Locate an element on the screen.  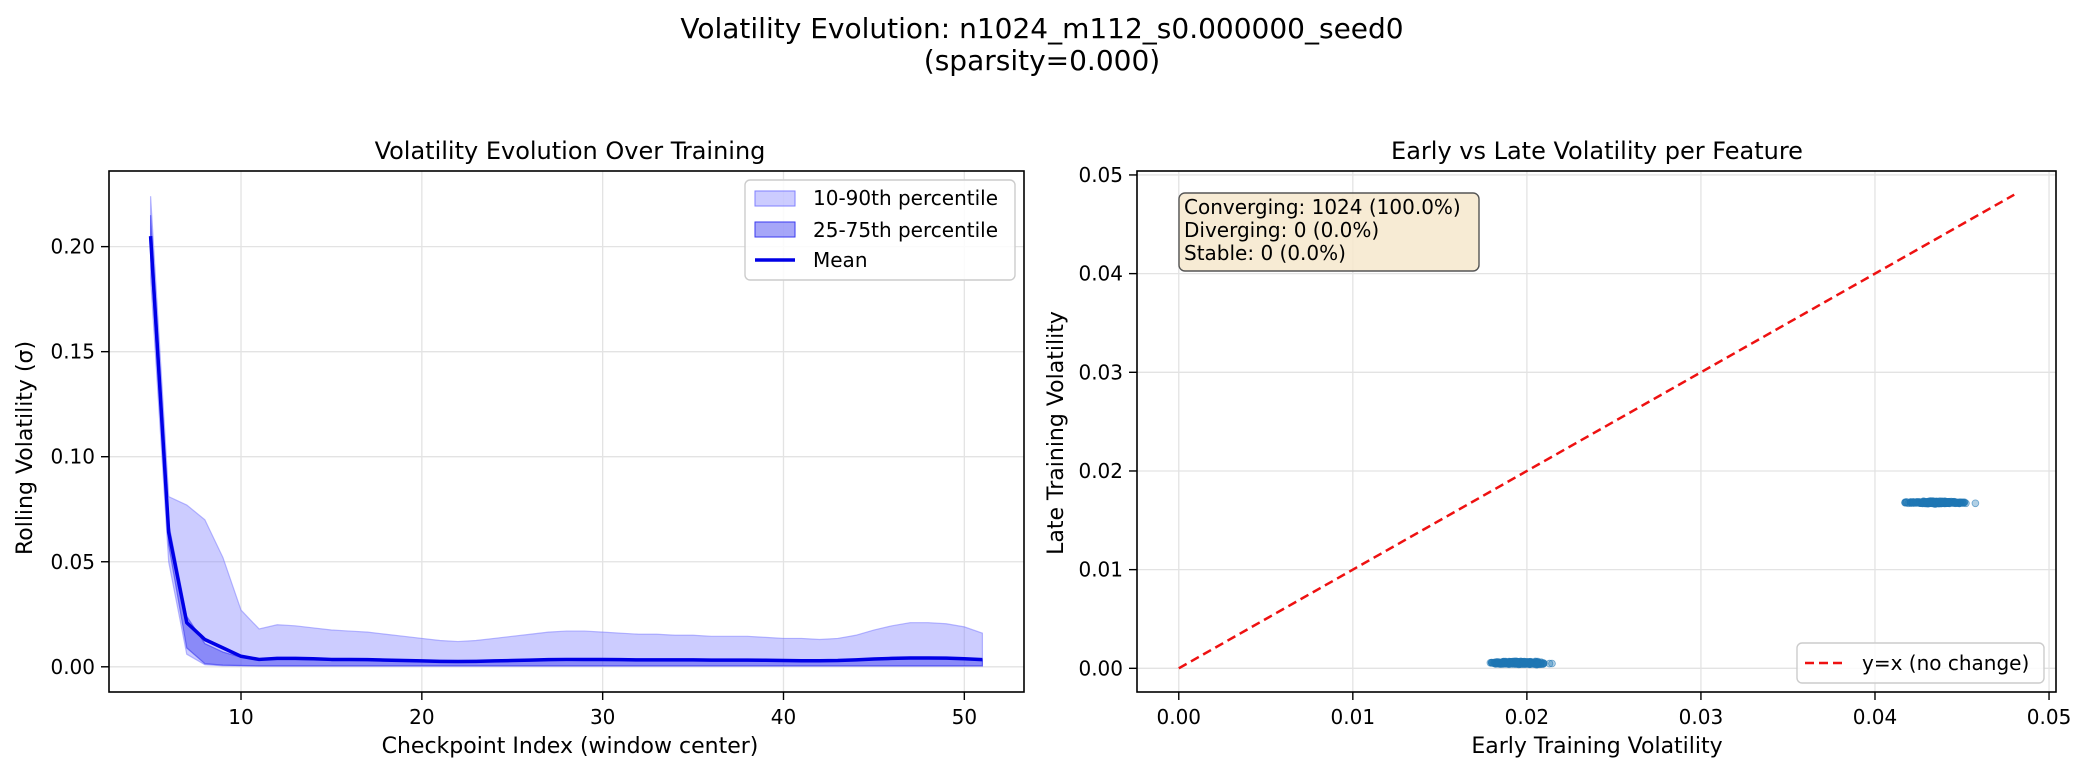
right-y-tick-label: 0.03 is located at coordinates (1100, 372).